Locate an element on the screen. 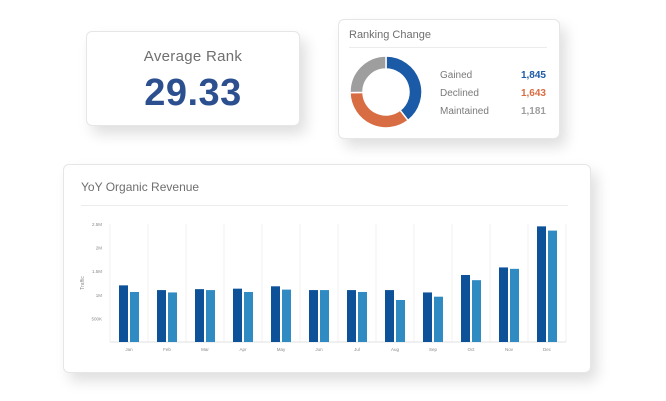 The image size is (666, 401). legend-label-maintained: Maintained is located at coordinates (464, 111).